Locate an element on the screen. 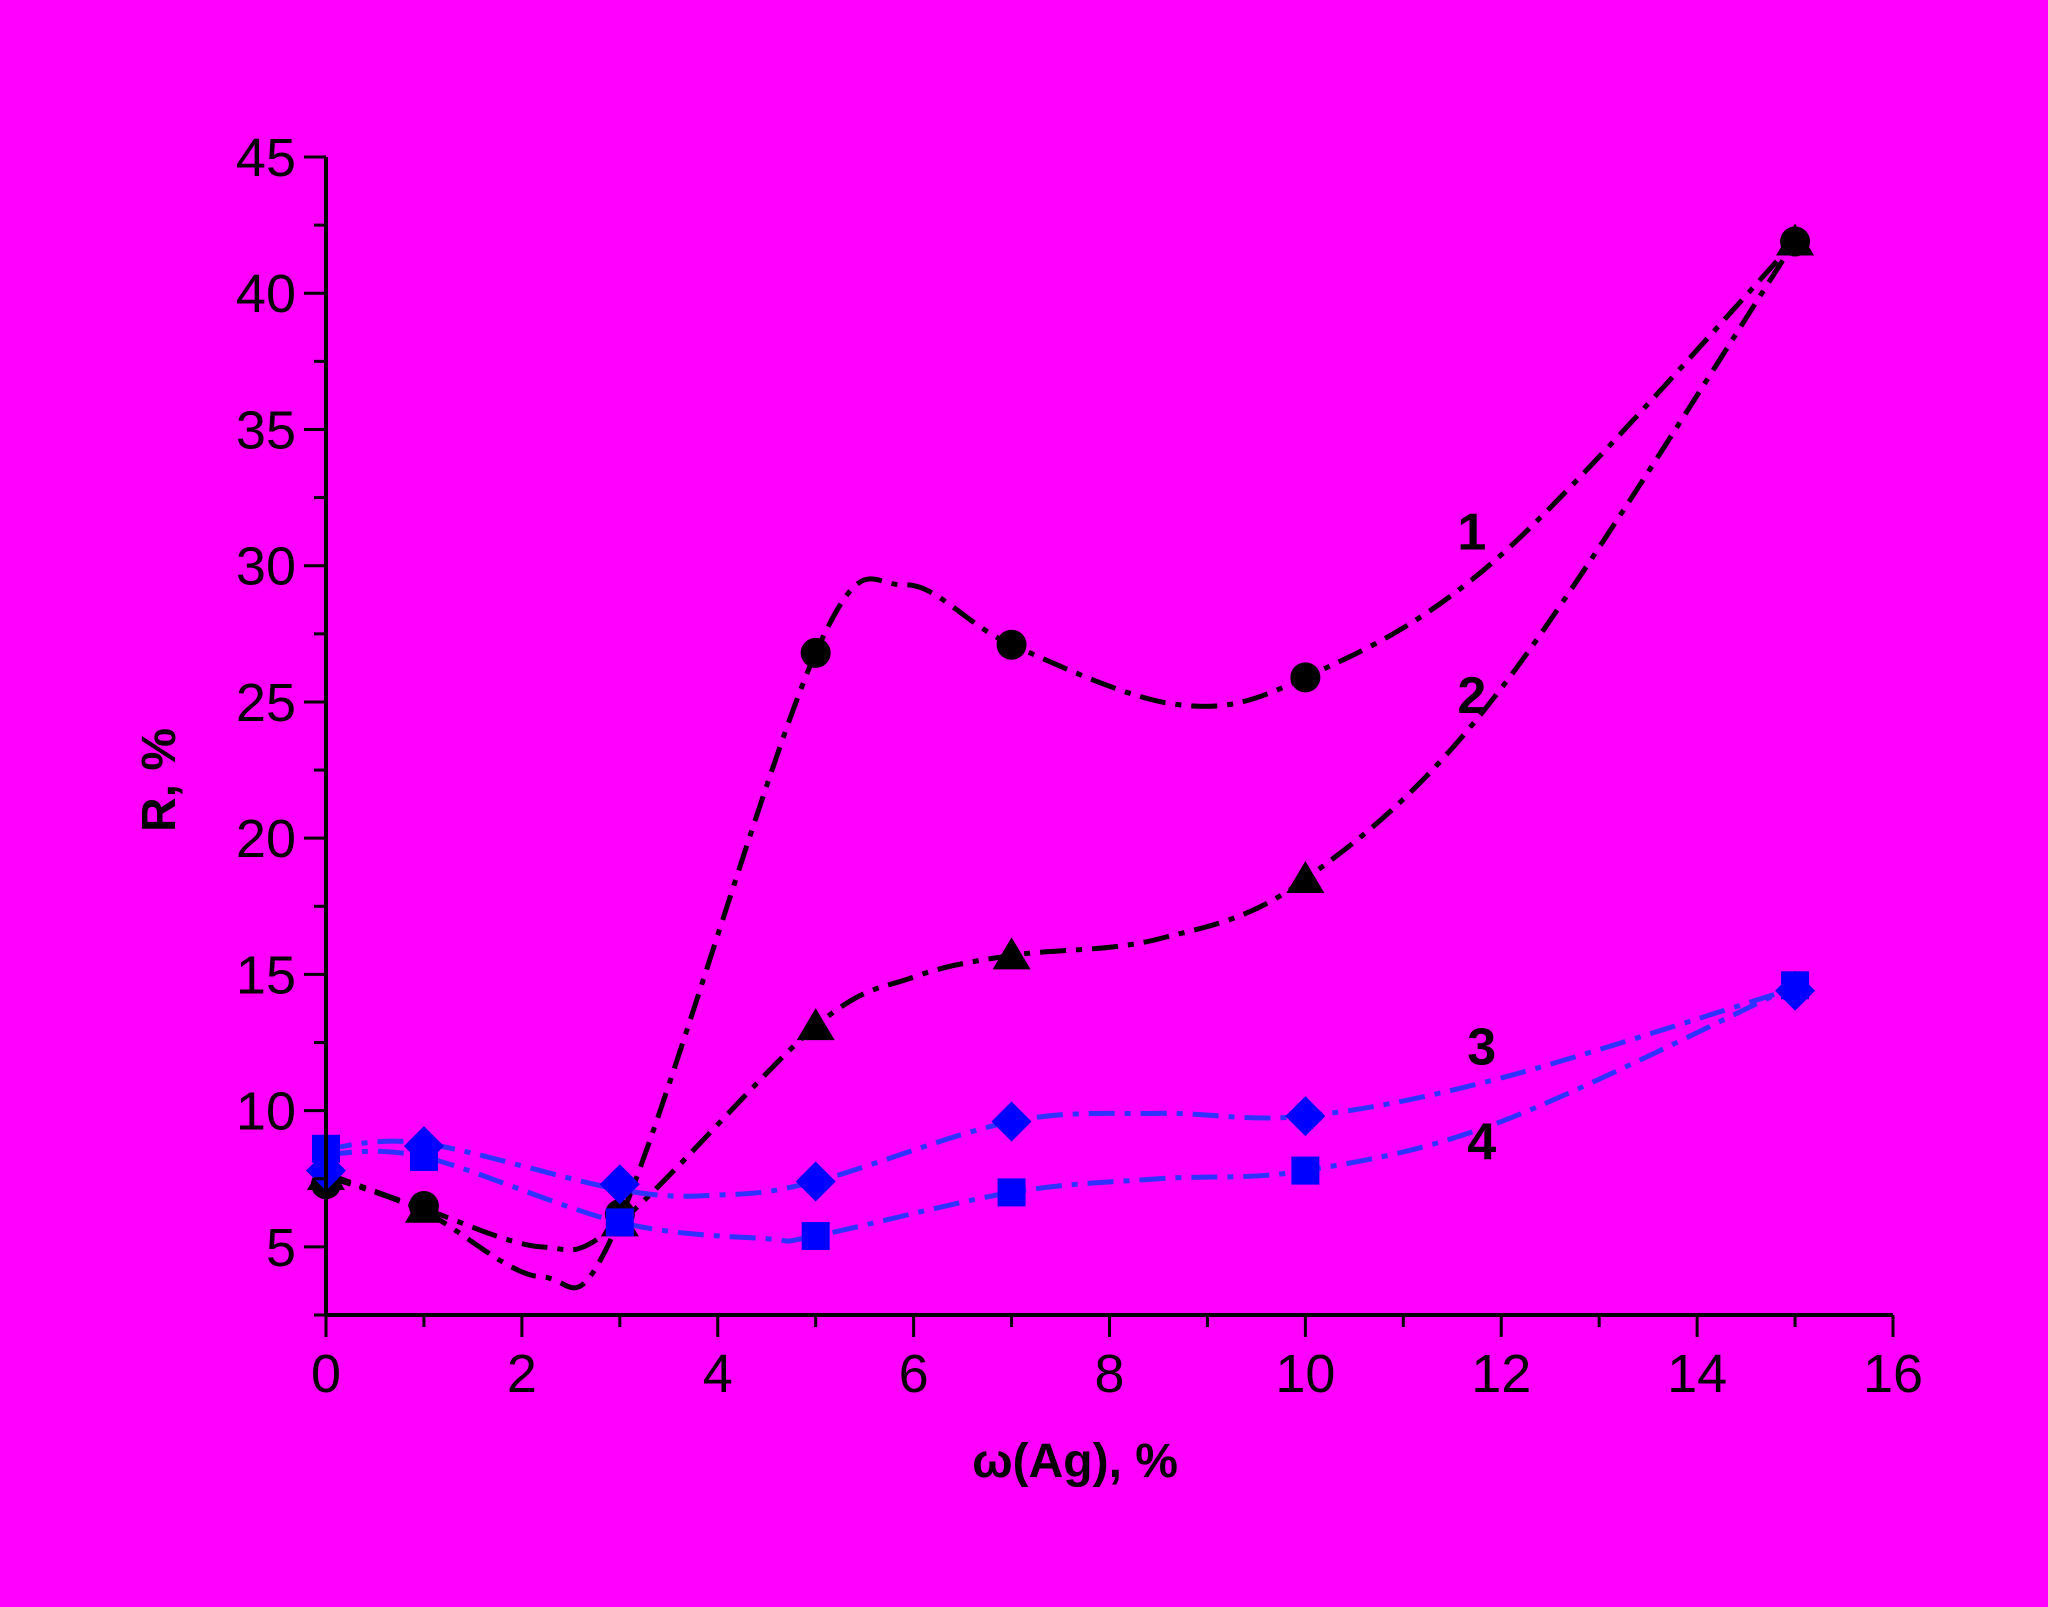  x-tick-label: 2 is located at coordinates (522, 1374).